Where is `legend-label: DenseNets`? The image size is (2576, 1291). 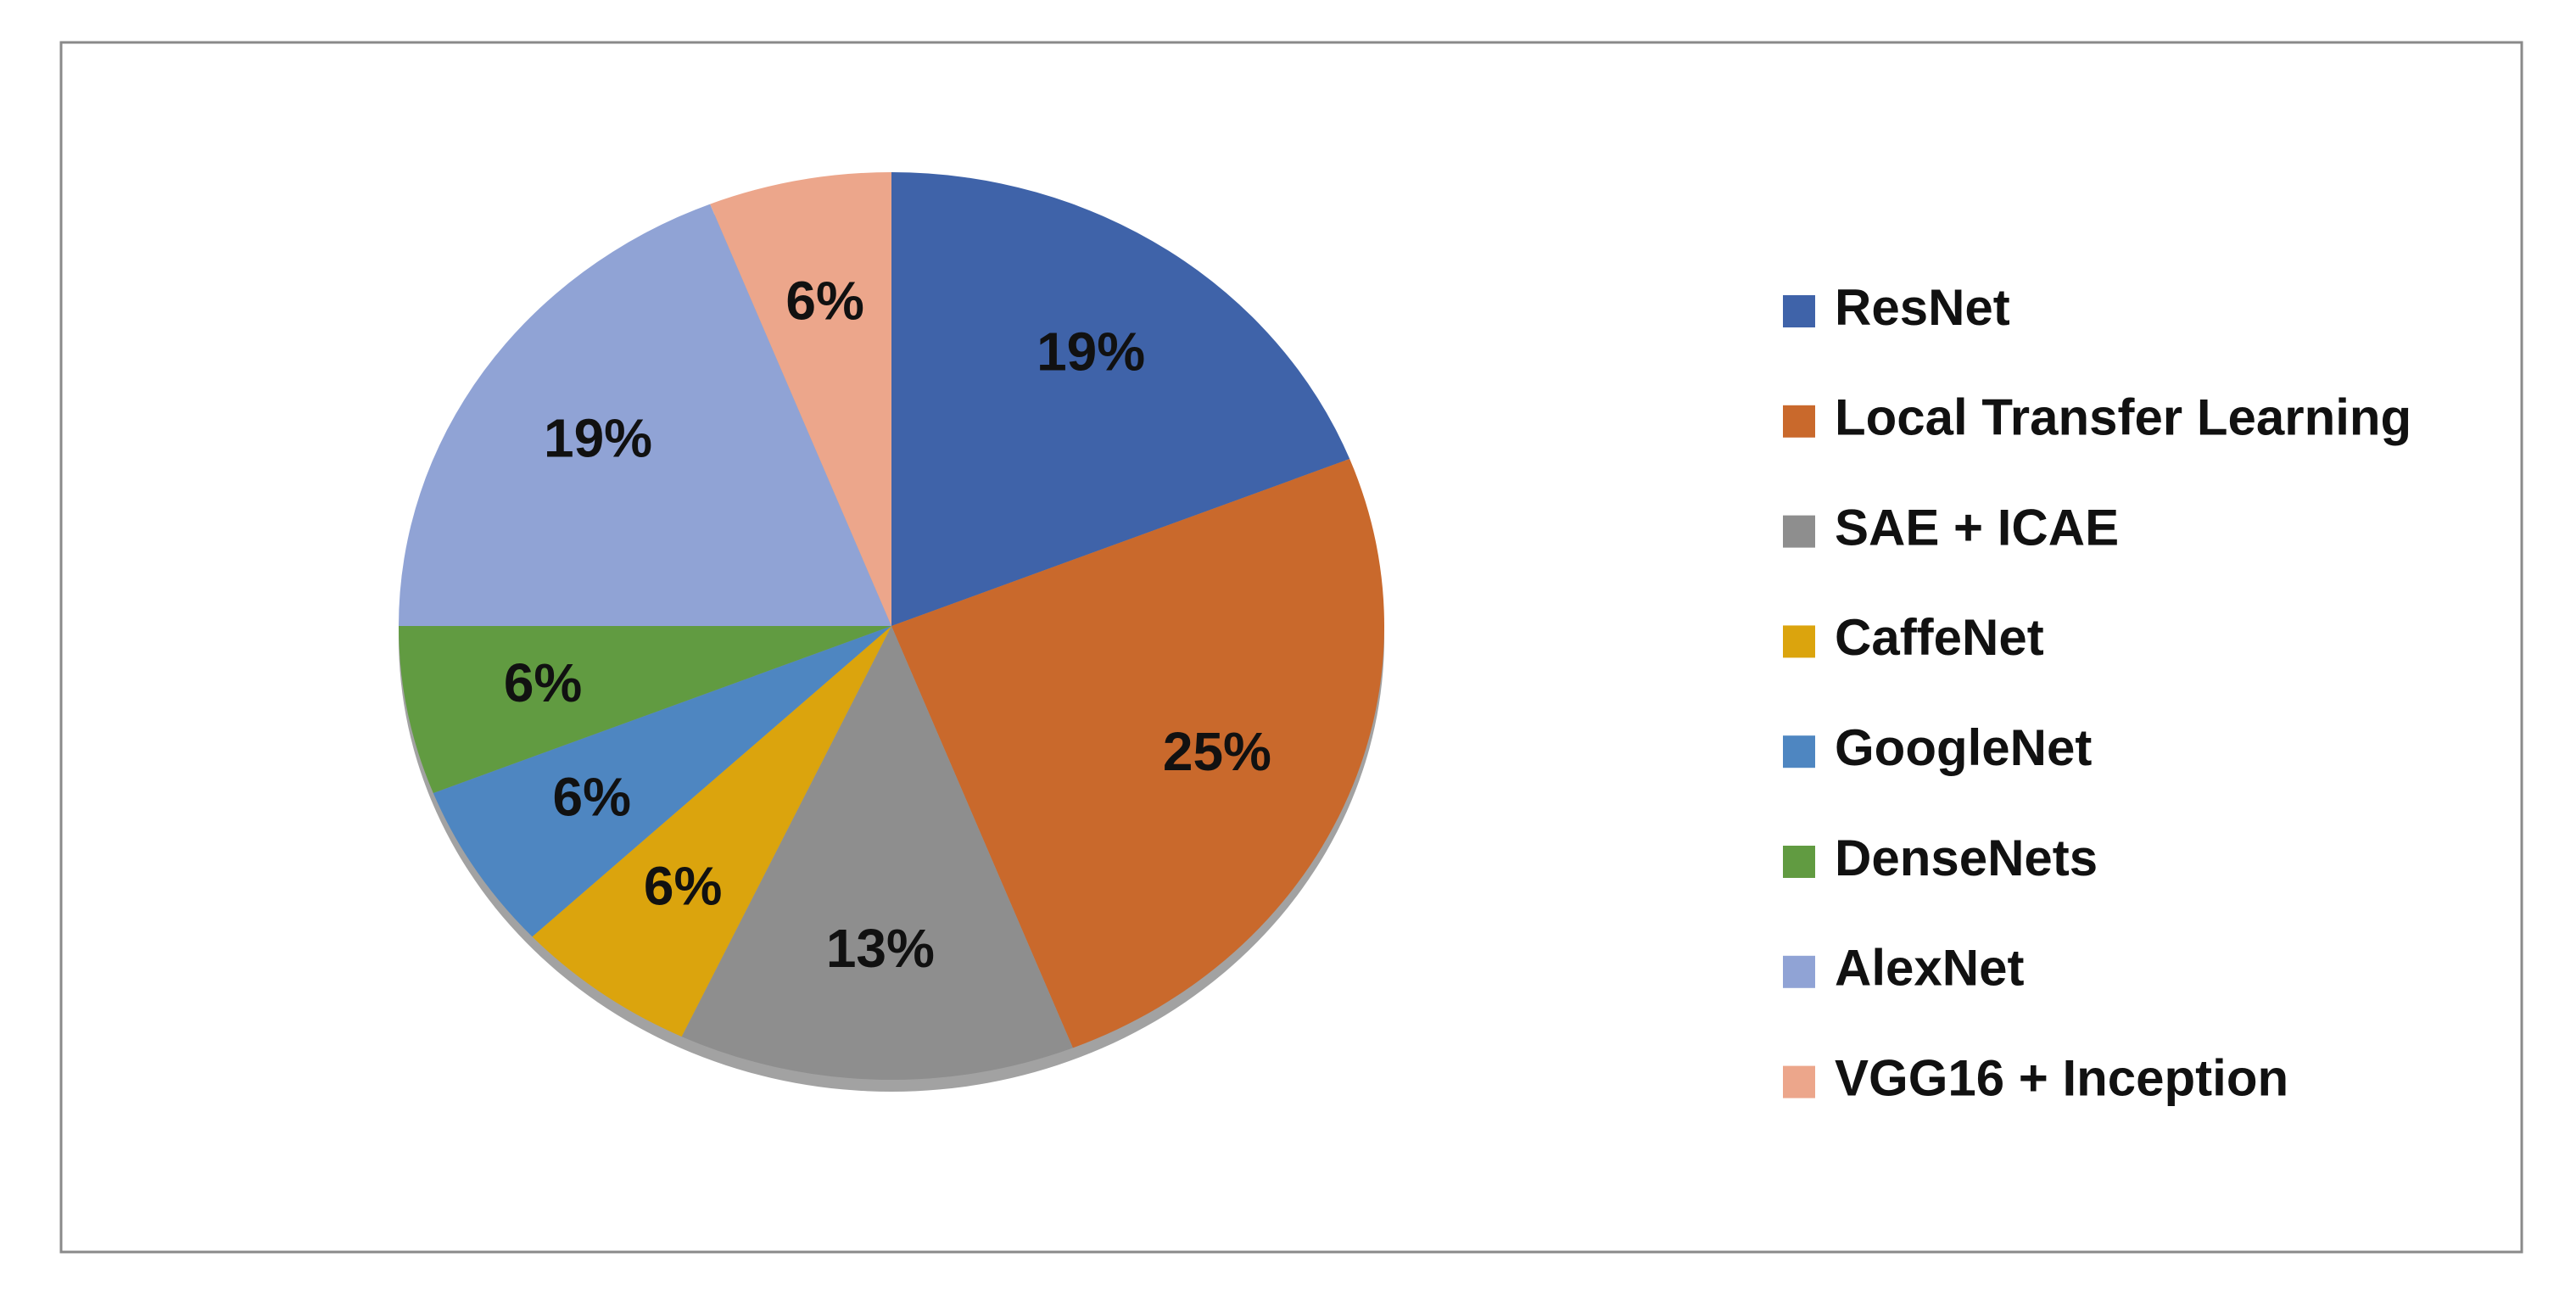
legend-label: DenseNets is located at coordinates (1966, 858).